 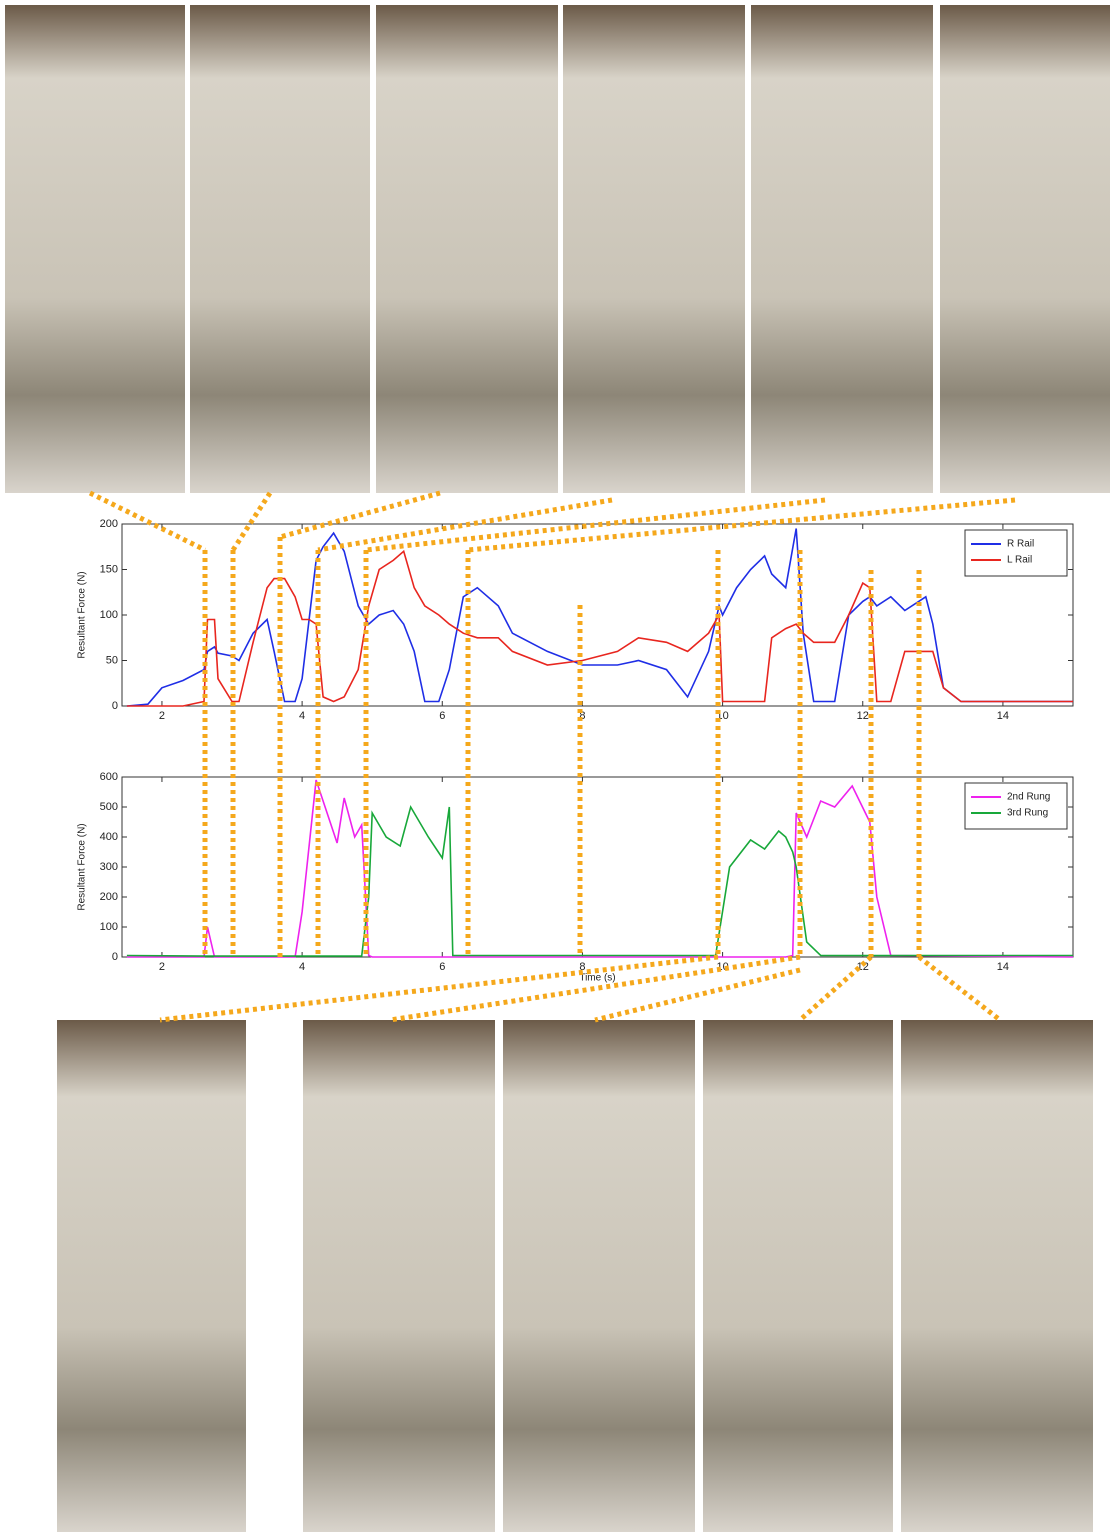 I want to click on y-tick-label: 300, so click(x=109, y=867).